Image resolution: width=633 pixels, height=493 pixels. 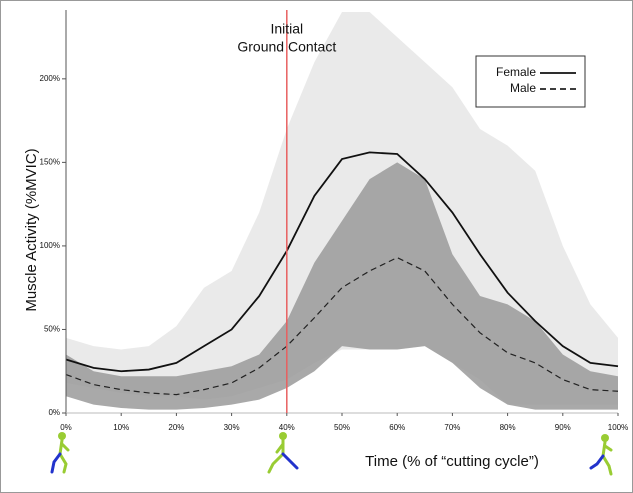 I want to click on x-axis-label: Time (% of “cutting cycle”), so click(x=452, y=461).